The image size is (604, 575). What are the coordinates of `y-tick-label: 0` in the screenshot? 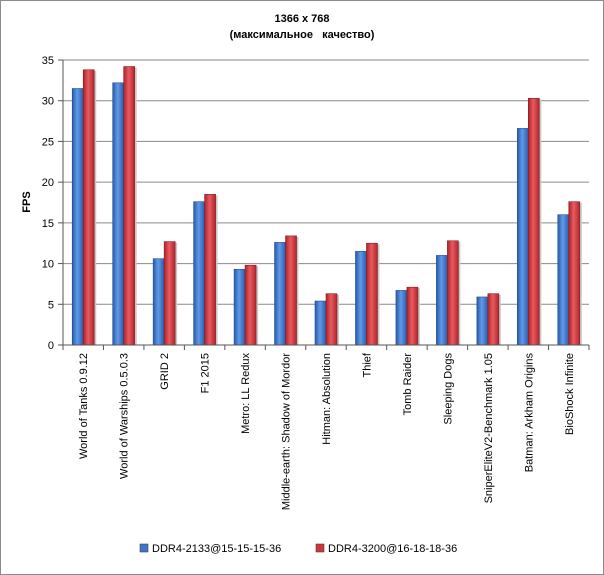 It's located at (51, 346).